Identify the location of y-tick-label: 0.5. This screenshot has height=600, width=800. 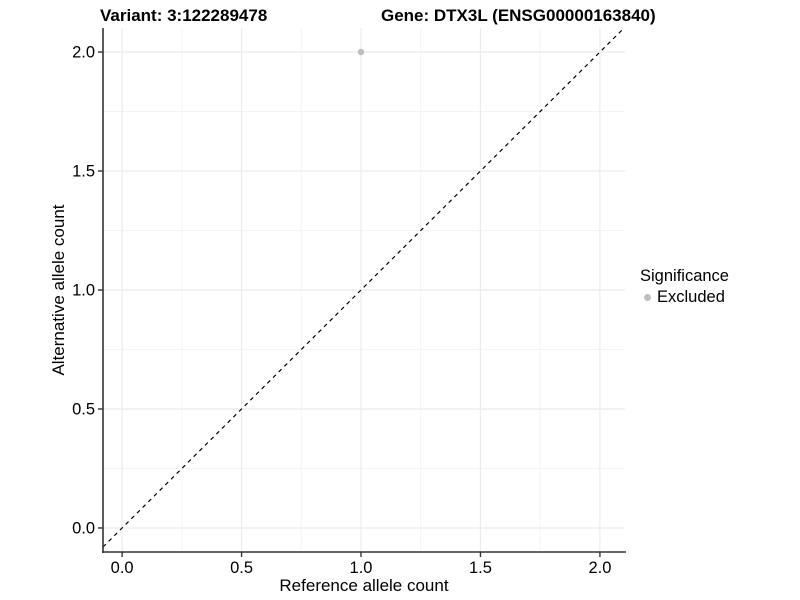
(83, 409).